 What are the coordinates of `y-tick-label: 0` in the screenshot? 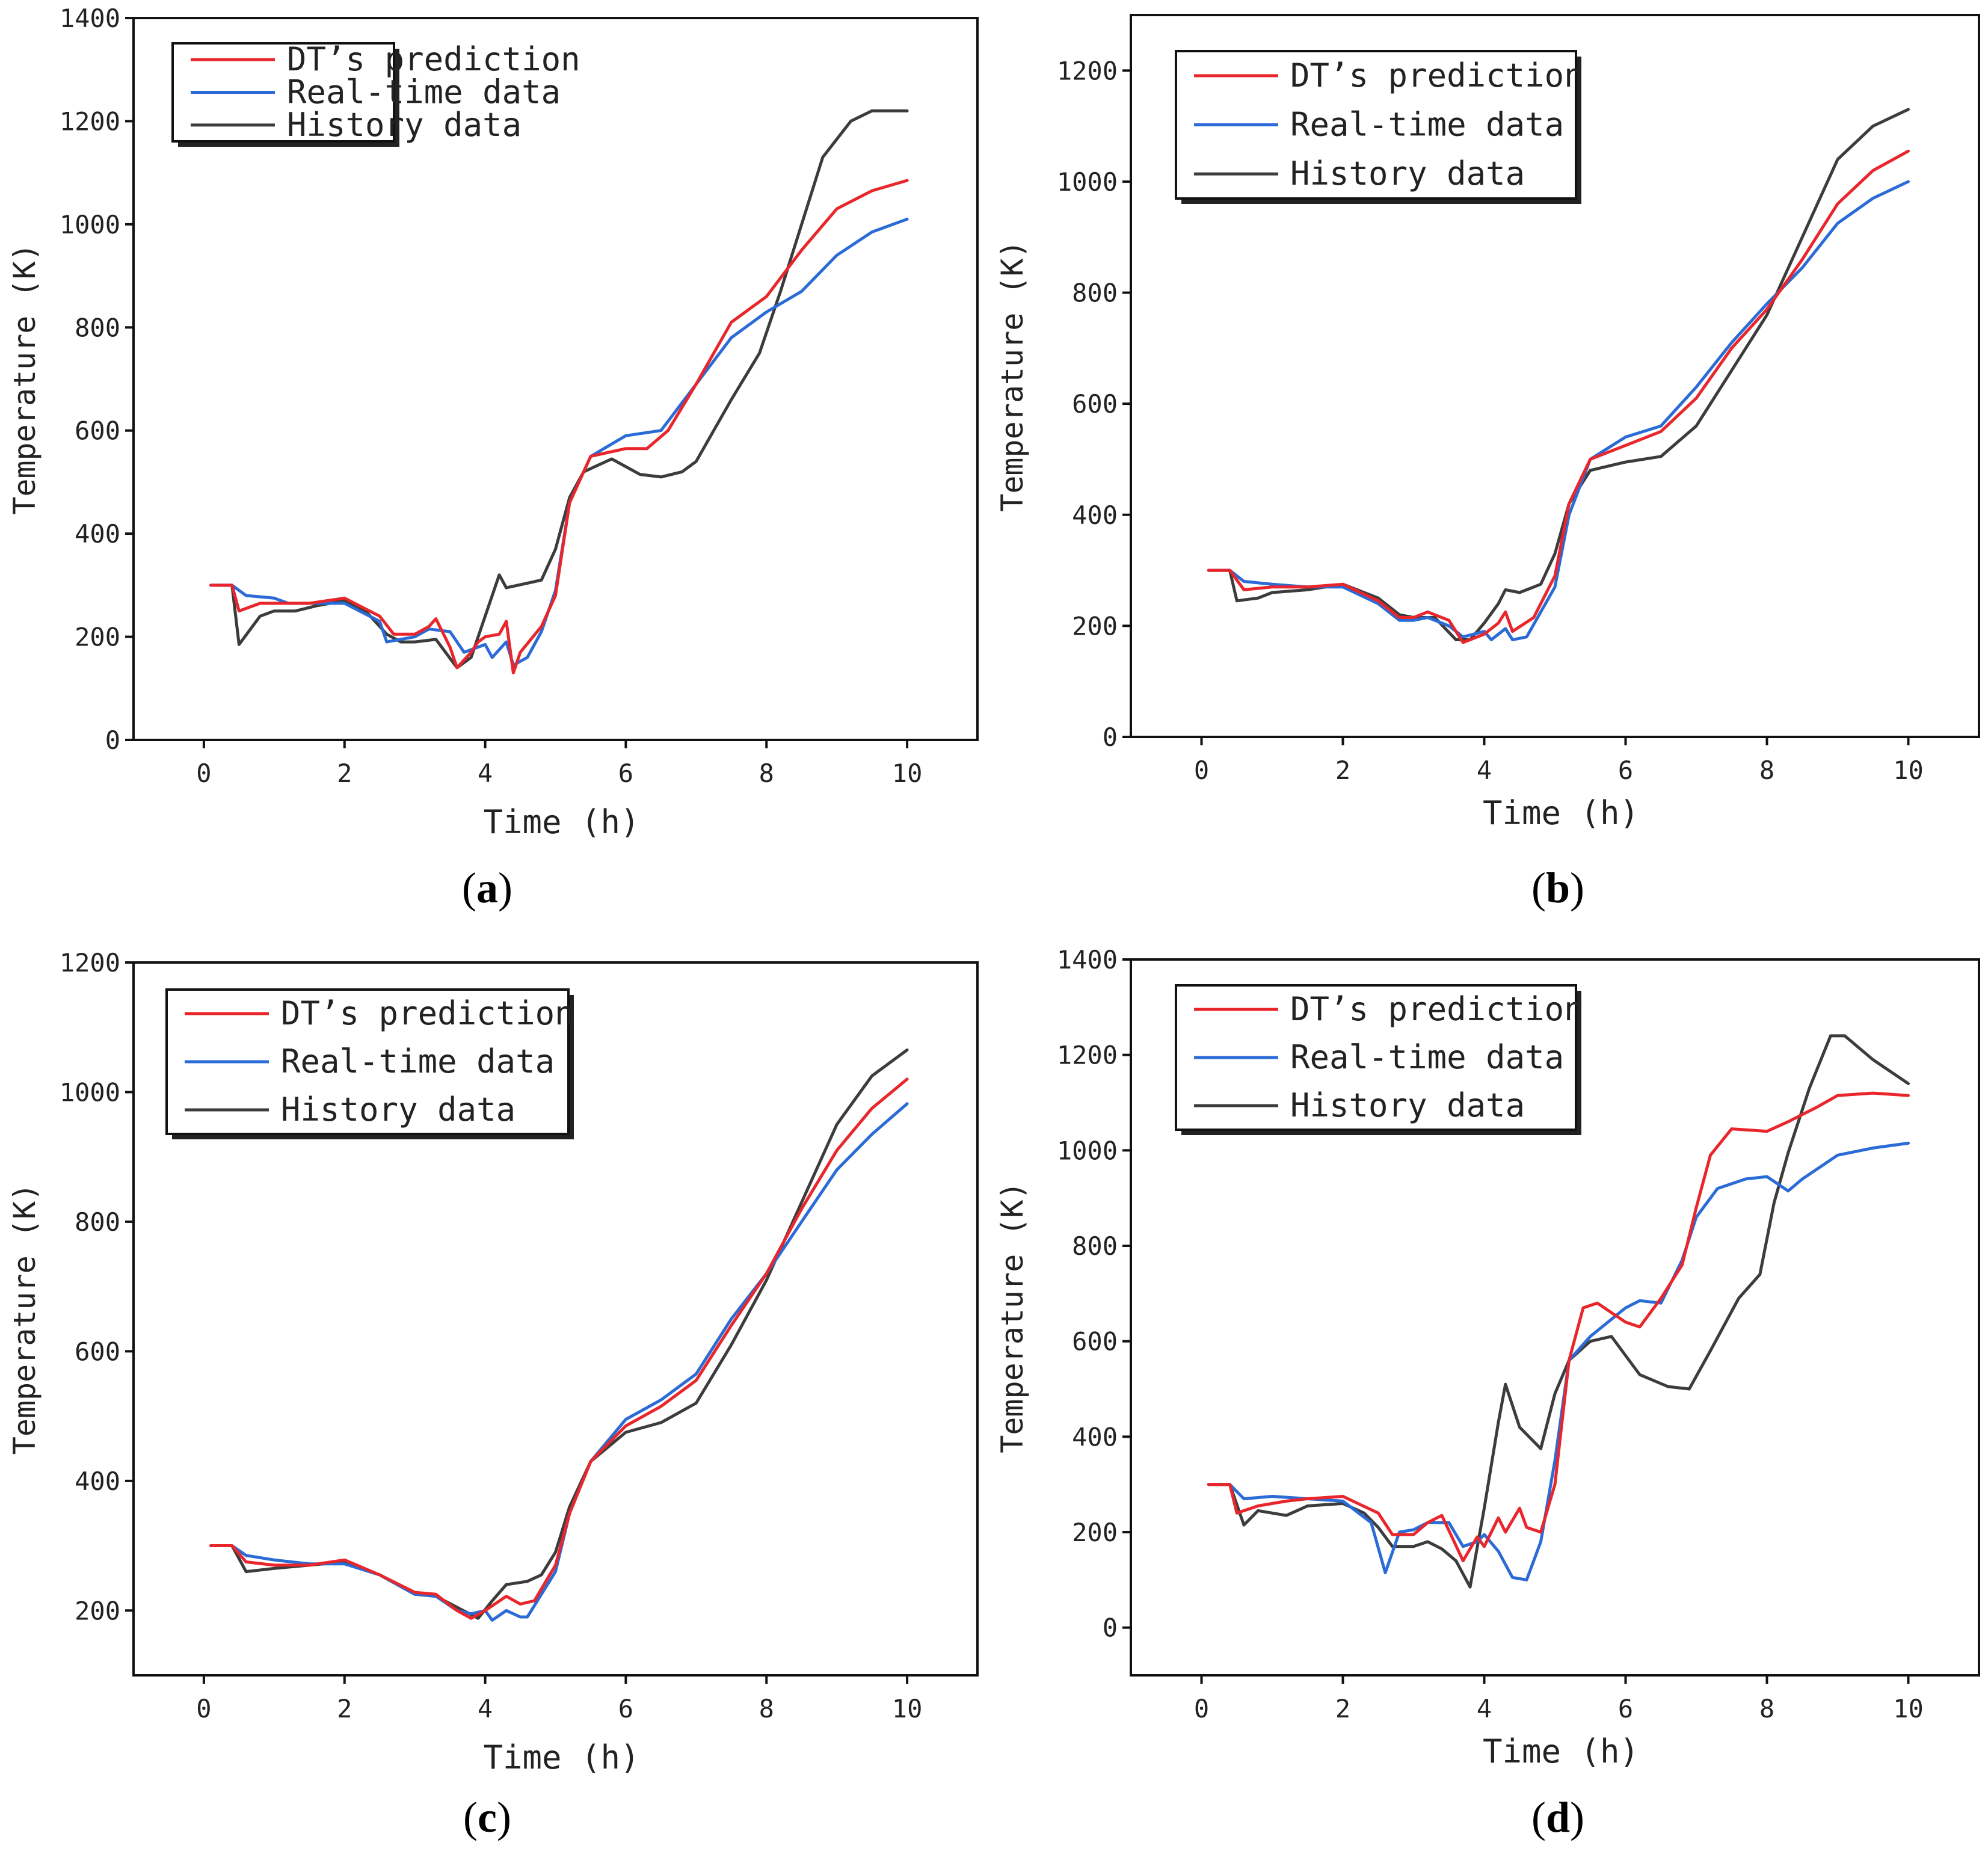 It's located at (1110, 737).